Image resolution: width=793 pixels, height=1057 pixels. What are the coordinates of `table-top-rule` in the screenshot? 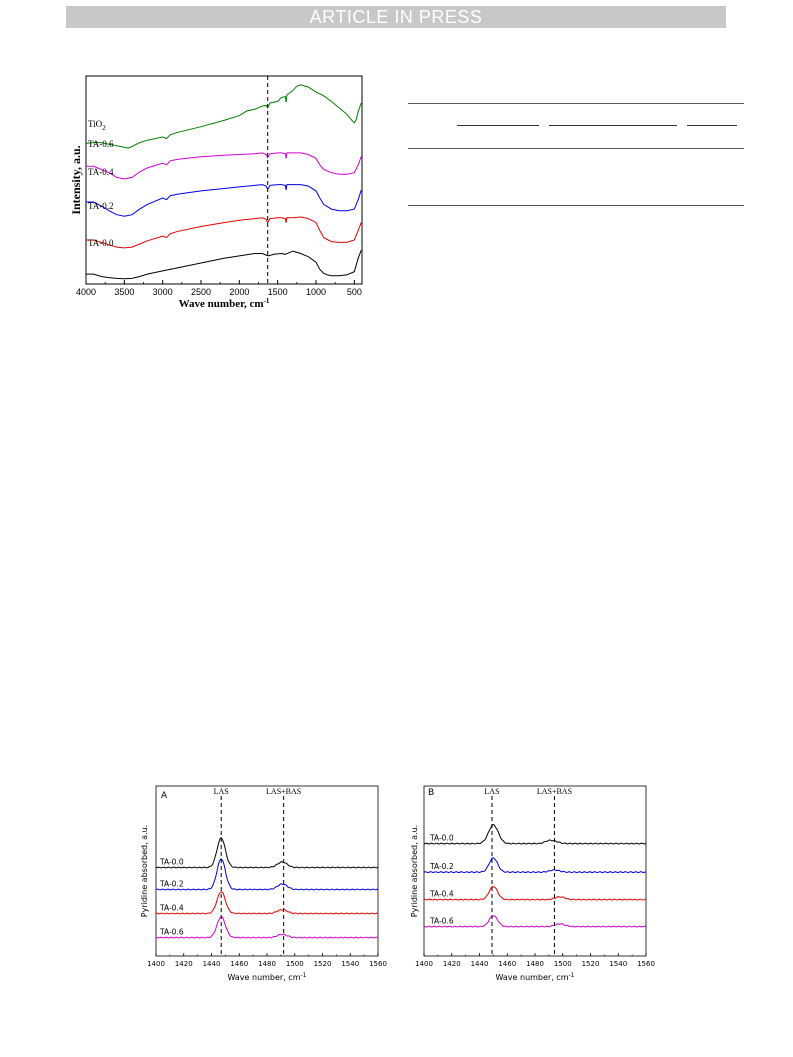 It's located at (576, 103).